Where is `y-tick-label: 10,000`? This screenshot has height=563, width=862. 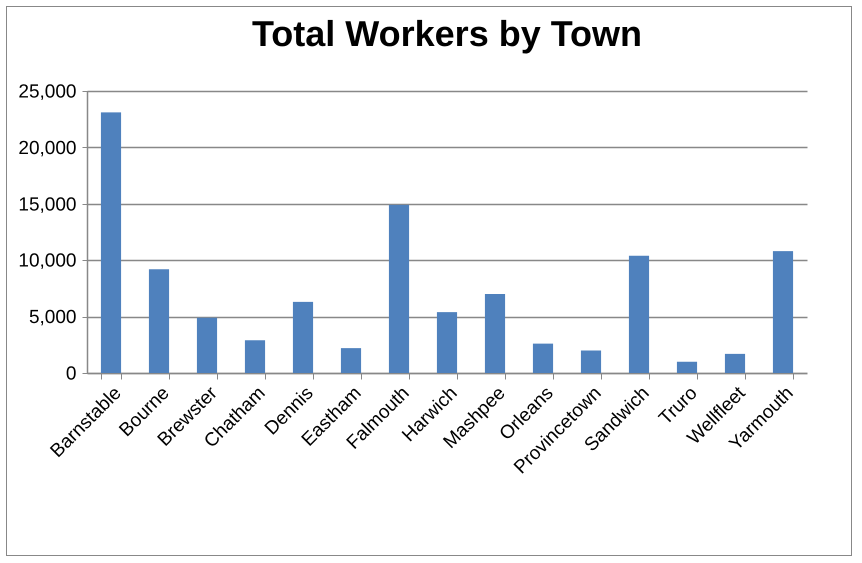 y-tick-label: 10,000 is located at coordinates (47, 261).